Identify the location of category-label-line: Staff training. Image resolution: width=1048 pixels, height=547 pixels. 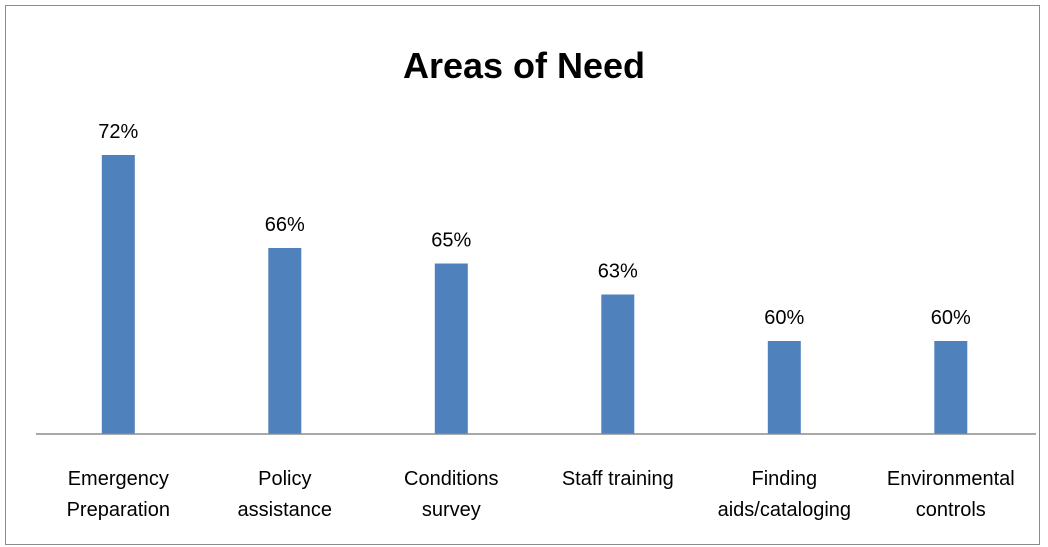
(618, 479).